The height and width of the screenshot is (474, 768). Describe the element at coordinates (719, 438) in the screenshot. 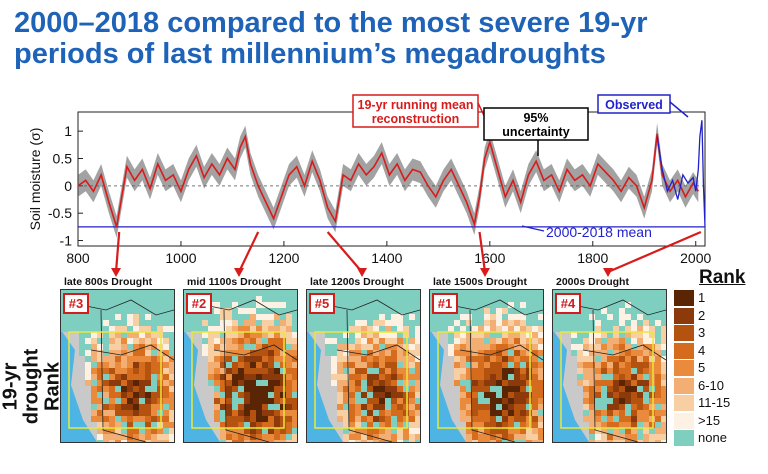

I see `legend-item: none` at that location.